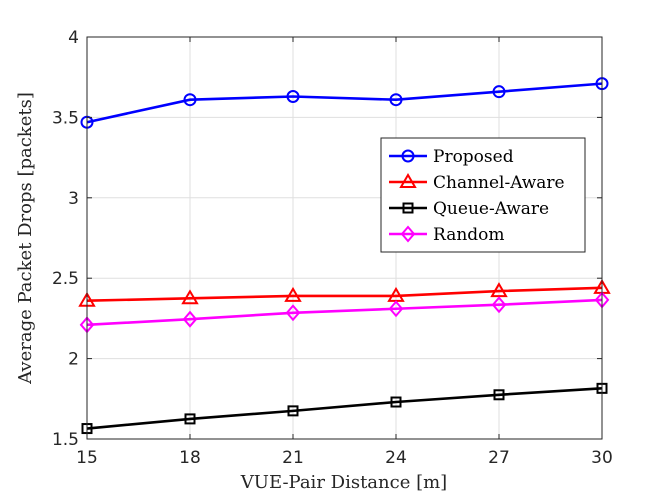  What do you see at coordinates (25, 238) in the screenshot?
I see `y-axis-title: Average Packet Drops [packets]` at bounding box center [25, 238].